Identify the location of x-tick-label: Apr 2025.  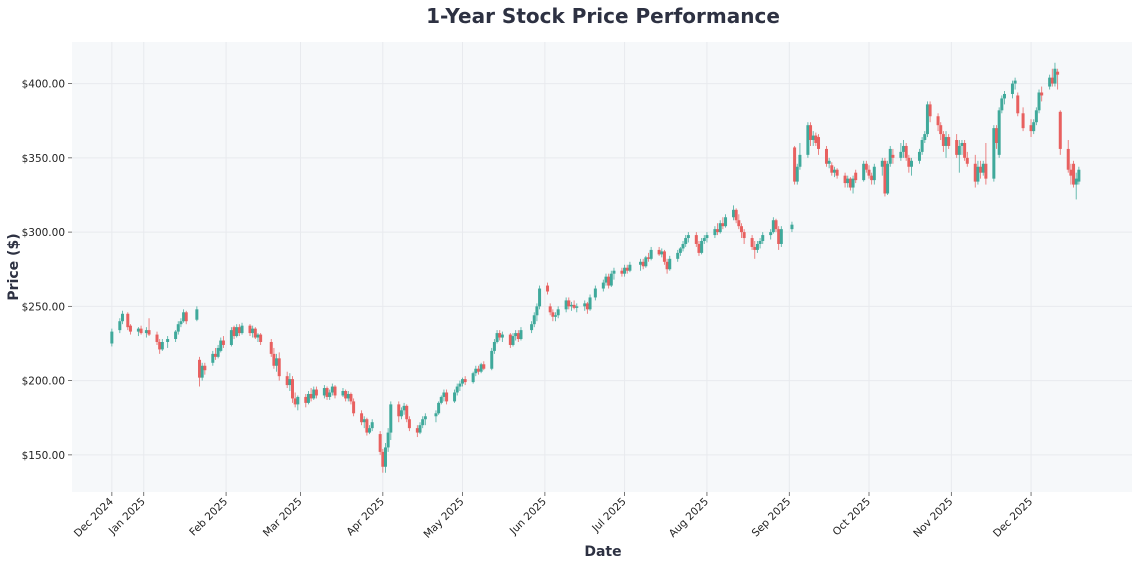
(365, 517).